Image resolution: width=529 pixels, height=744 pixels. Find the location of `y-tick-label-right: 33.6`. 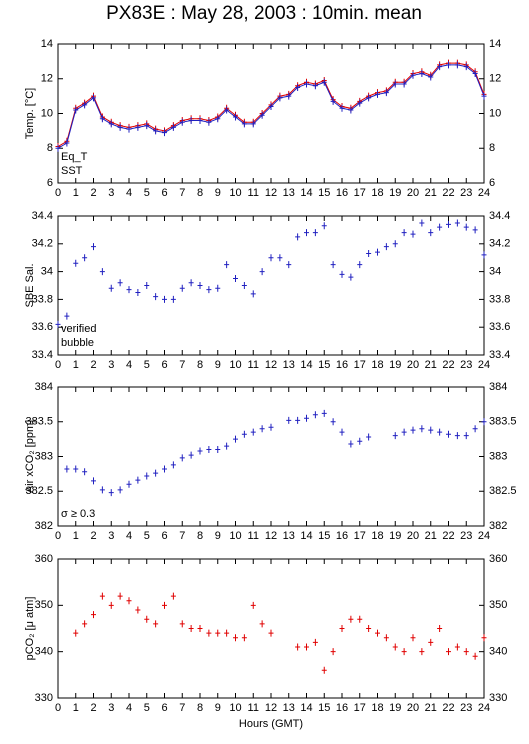

y-tick-label-right: 33.6 is located at coordinates (499, 327).